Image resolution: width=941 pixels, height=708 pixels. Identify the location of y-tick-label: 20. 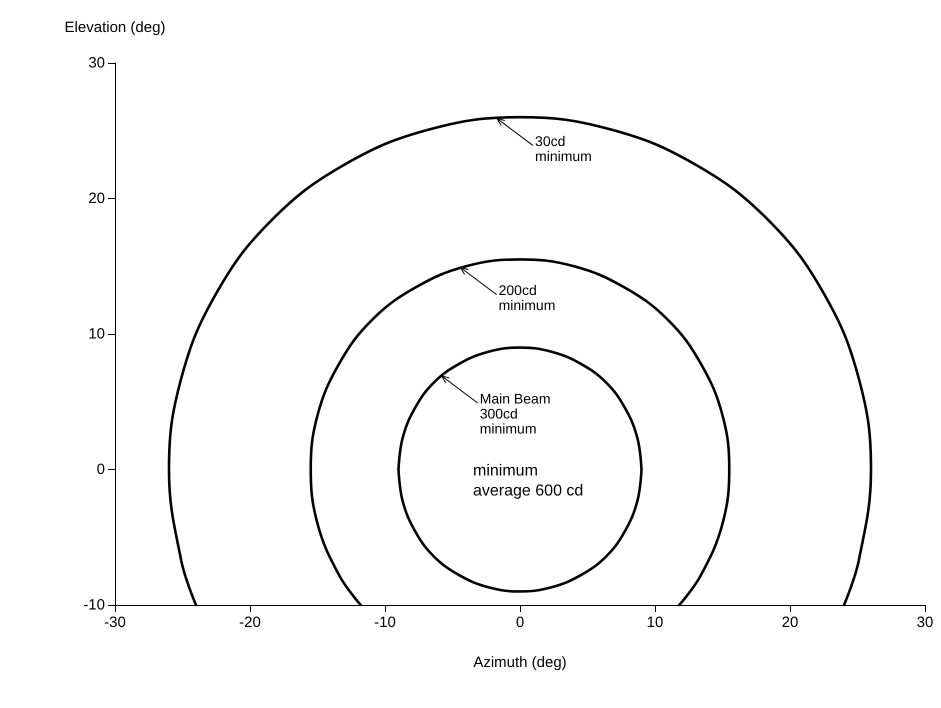
(96, 198).